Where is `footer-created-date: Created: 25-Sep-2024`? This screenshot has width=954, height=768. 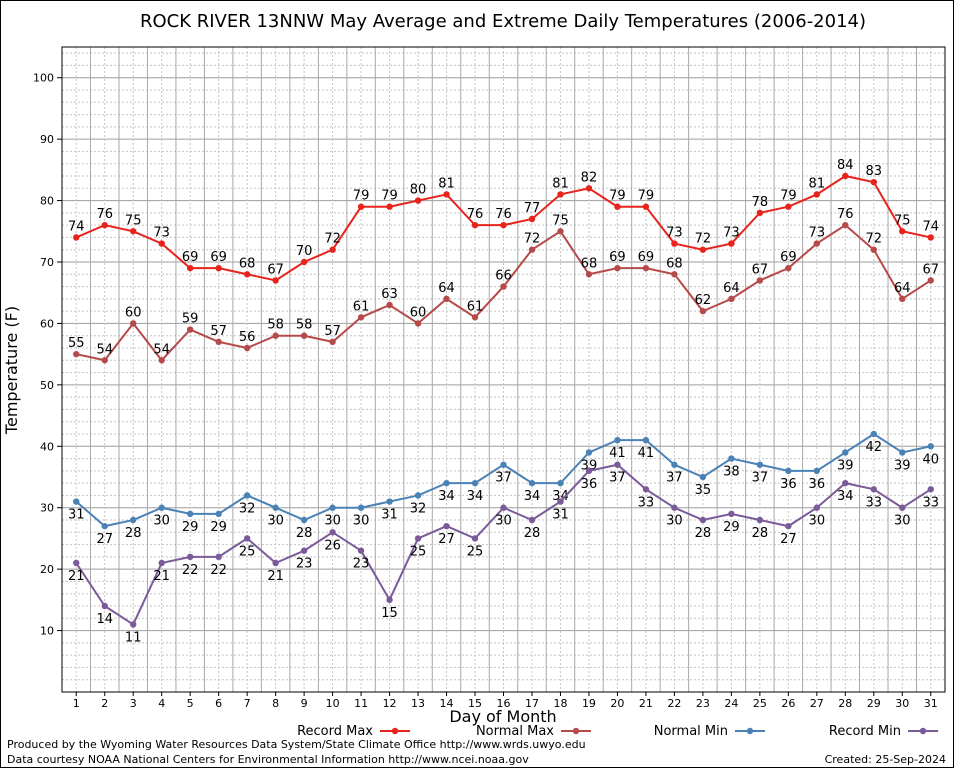
footer-created-date: Created: 25-Sep-2024 is located at coordinates (885, 759).